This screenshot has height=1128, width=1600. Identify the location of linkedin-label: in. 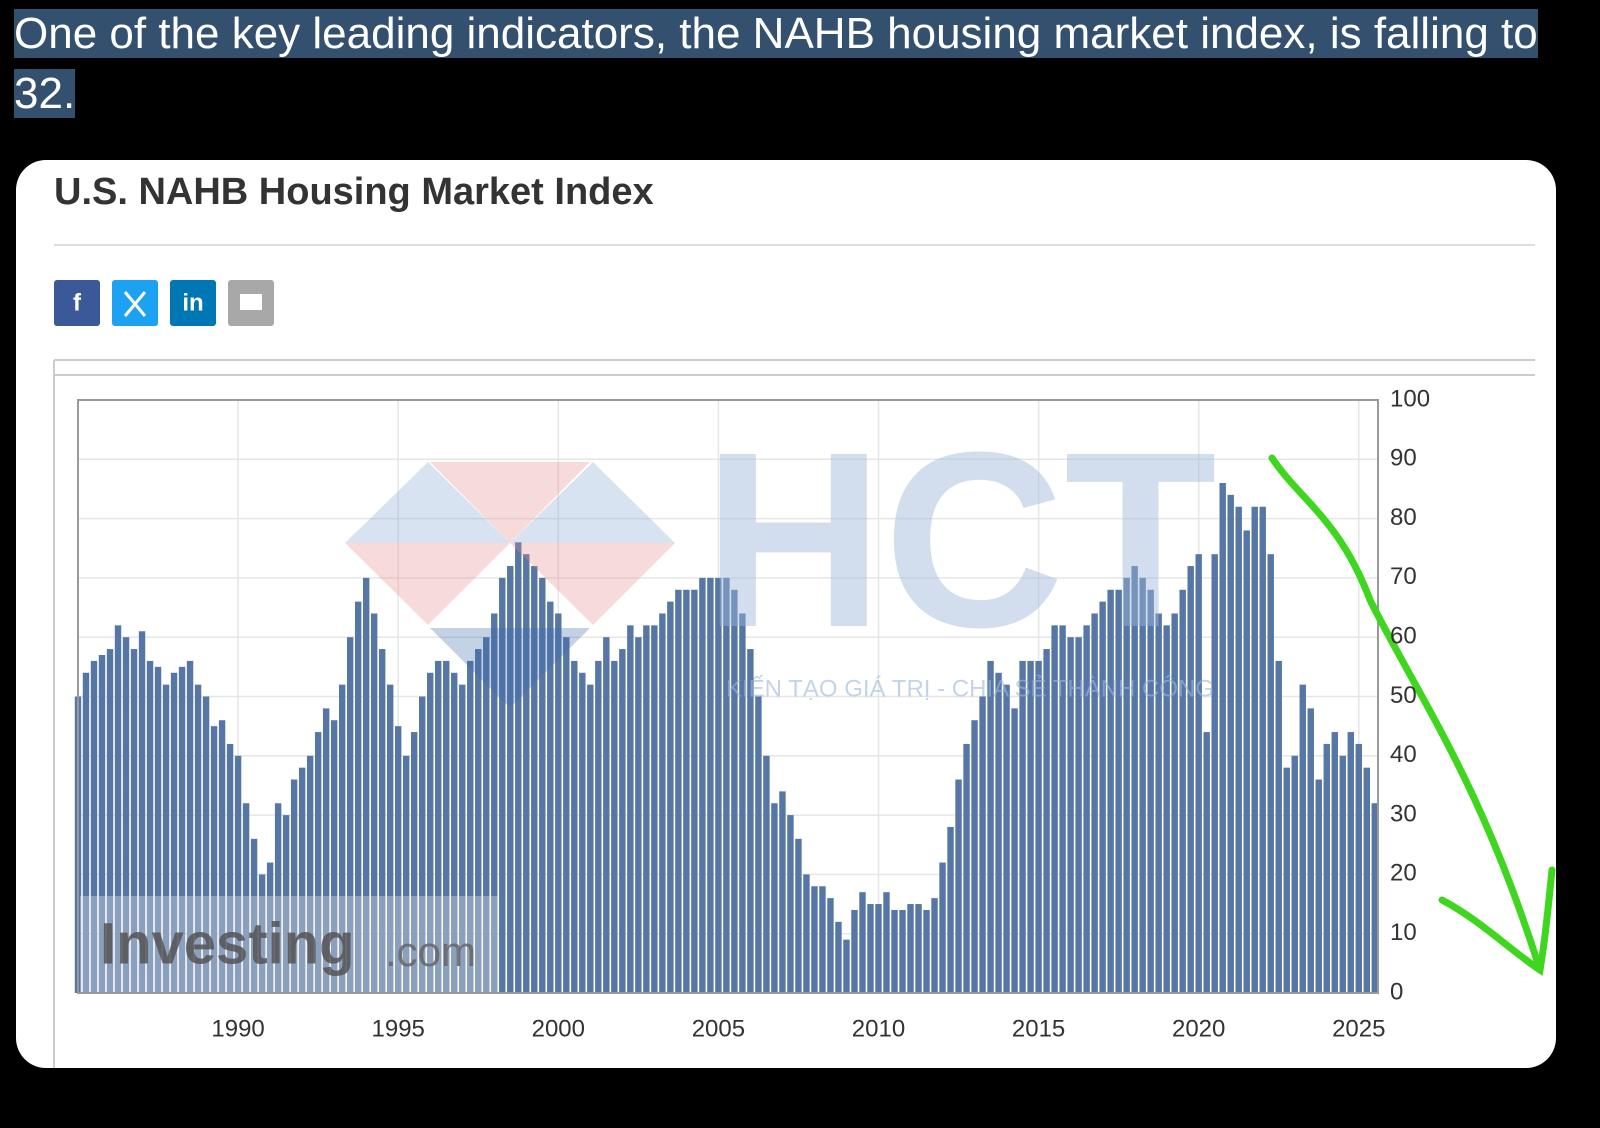
(192, 302).